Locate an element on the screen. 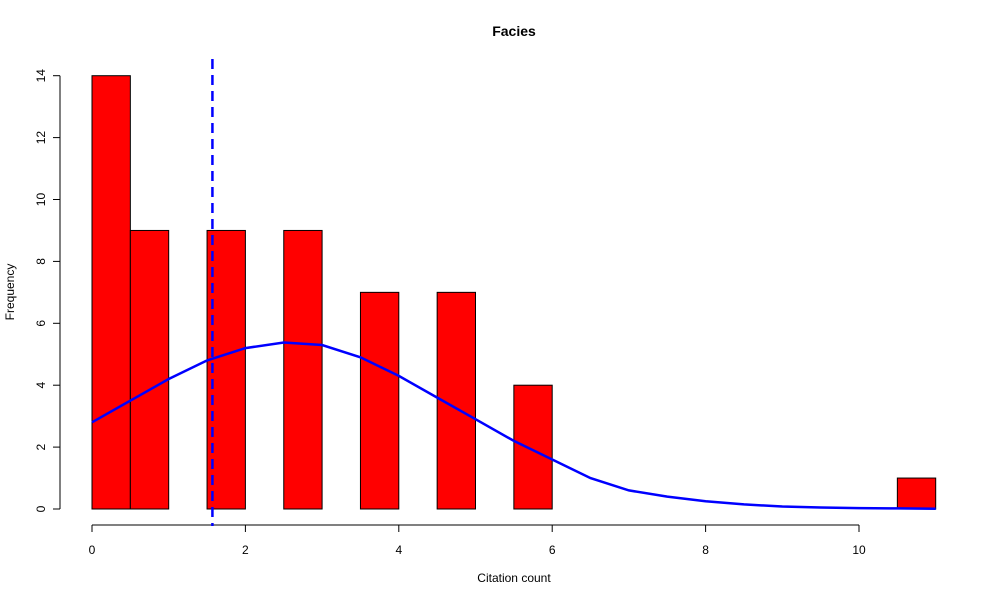 This screenshot has height=600, width=1000. x-tick-label-6: 6 is located at coordinates (552, 550).